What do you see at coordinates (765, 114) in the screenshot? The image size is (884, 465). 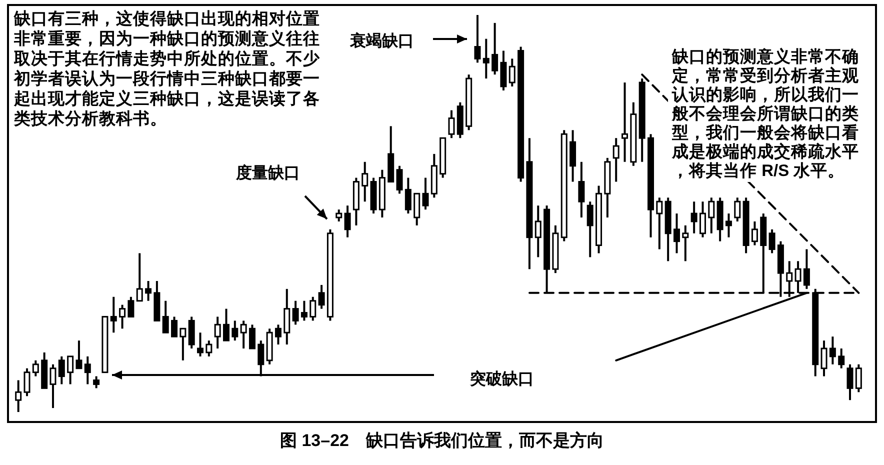 I see `annotation: 缺口的预测意义非常不确定，常常受到分析者主观认识的影响，所以我们一般不会理会所谓缺口的类型，我们一般会将缺口看成是极端的成交稀疏水平，将其当作 R/S 水平。` at bounding box center [765, 114].